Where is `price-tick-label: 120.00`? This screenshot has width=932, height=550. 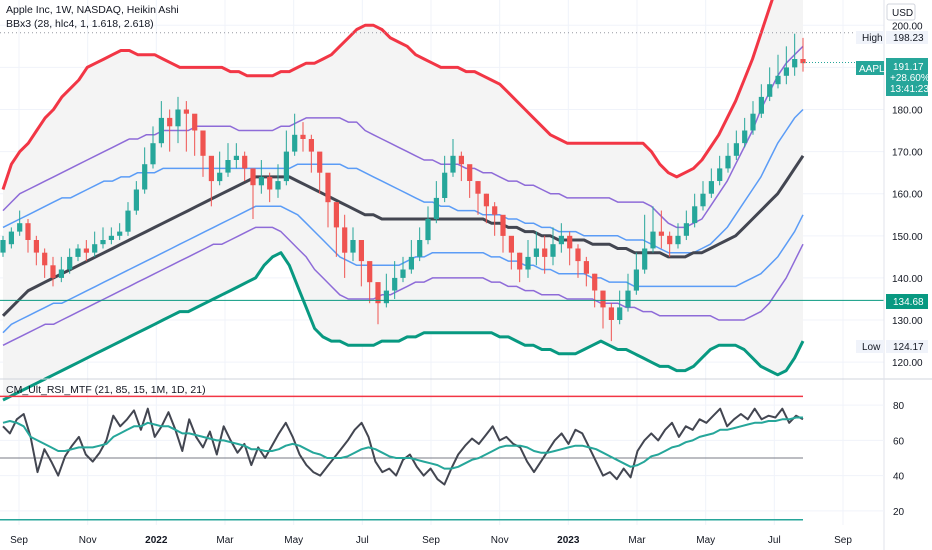
price-tick-label: 120.00 is located at coordinates (907, 363).